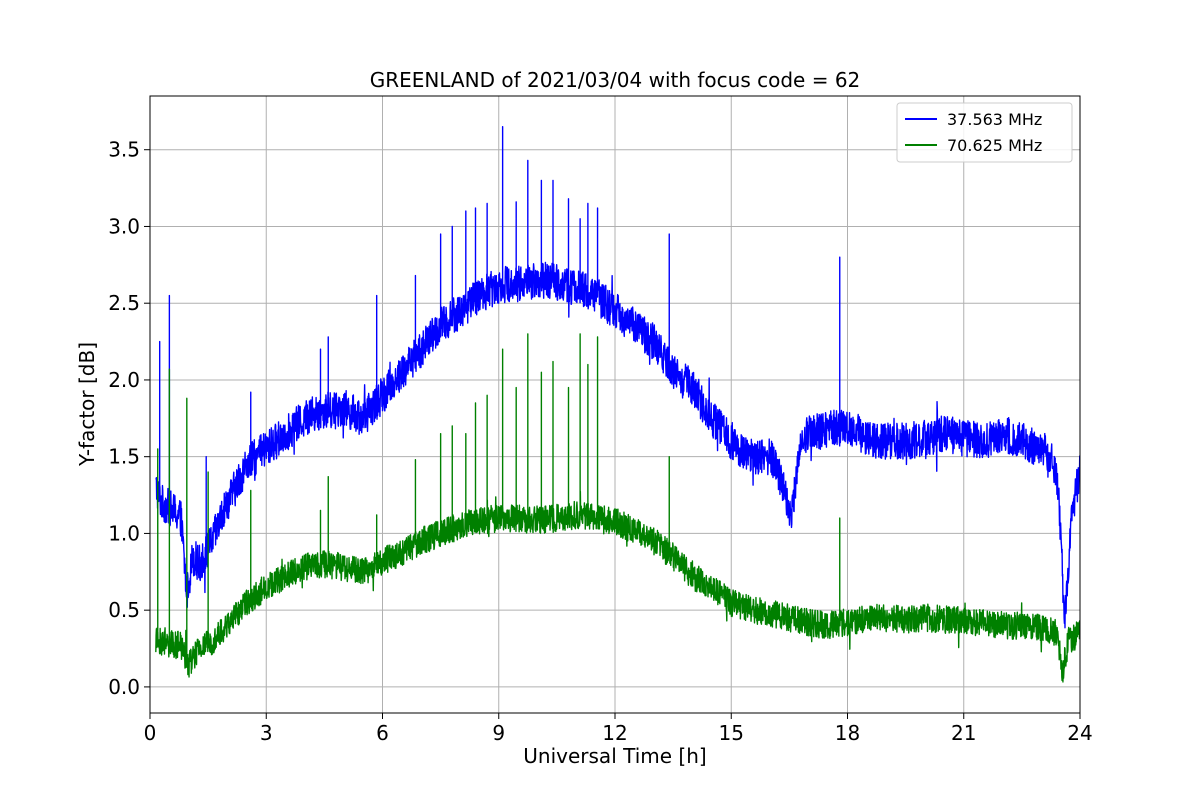 This screenshot has width=1200, height=800. What do you see at coordinates (382, 733) in the screenshot?
I see `x-tick-label: 6` at bounding box center [382, 733].